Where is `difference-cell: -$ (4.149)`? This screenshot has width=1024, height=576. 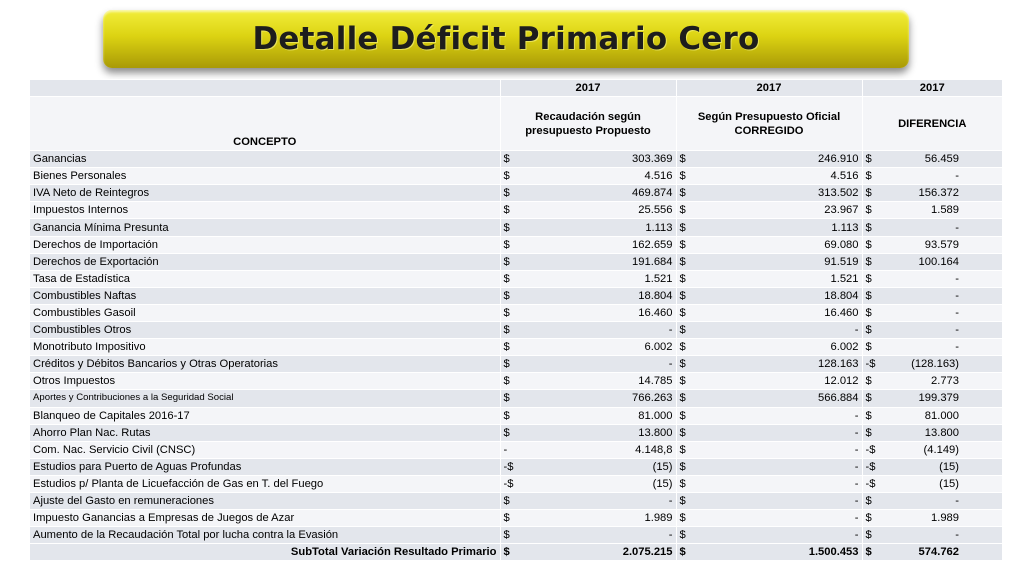
difference-cell: -$ (4.149) is located at coordinates (931, 449).